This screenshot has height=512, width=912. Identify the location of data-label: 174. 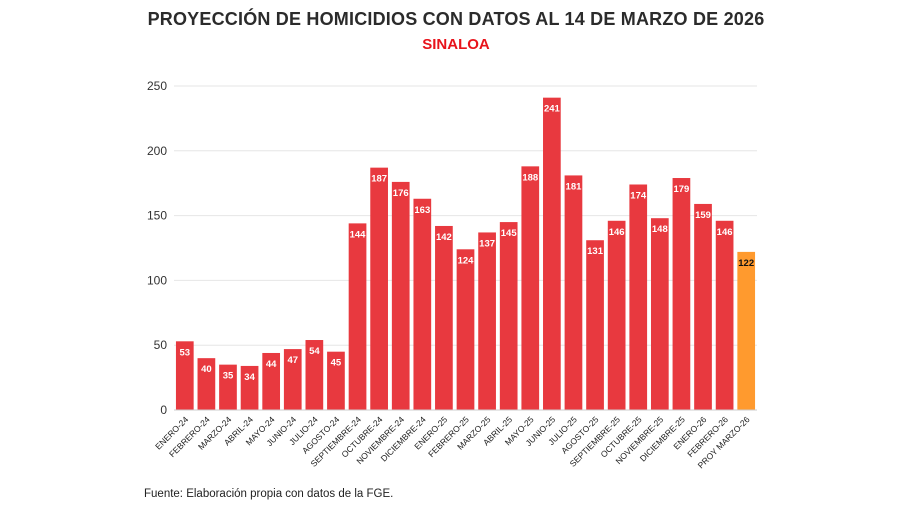
(638, 195).